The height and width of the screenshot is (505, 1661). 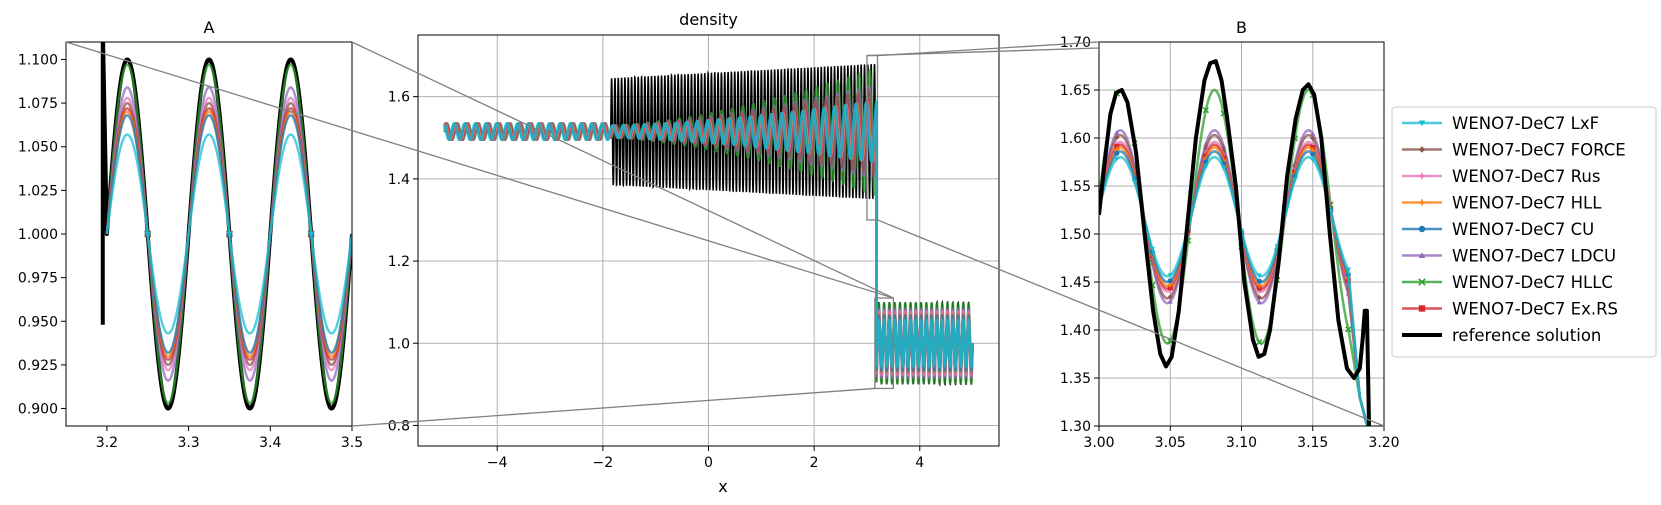 I want to click on legend-entry: WENO7-DeC7 HLL, so click(x=1502, y=203).